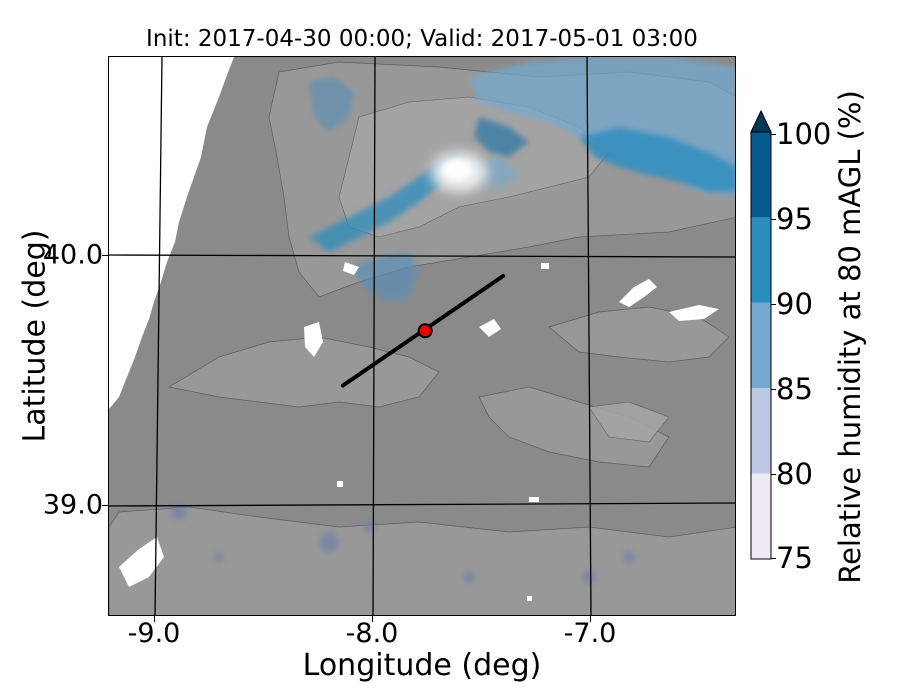 This screenshot has width=900, height=700. Describe the element at coordinates (403, 544) in the screenshot. I see `humidity-flecks` at that location.